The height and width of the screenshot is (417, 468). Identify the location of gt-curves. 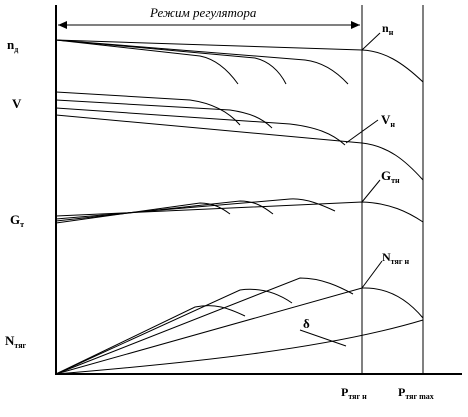
(239, 211).